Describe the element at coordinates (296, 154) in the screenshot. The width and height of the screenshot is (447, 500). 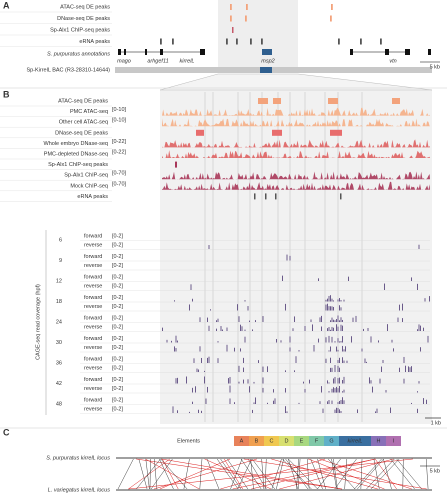
I see `signal-track` at that location.